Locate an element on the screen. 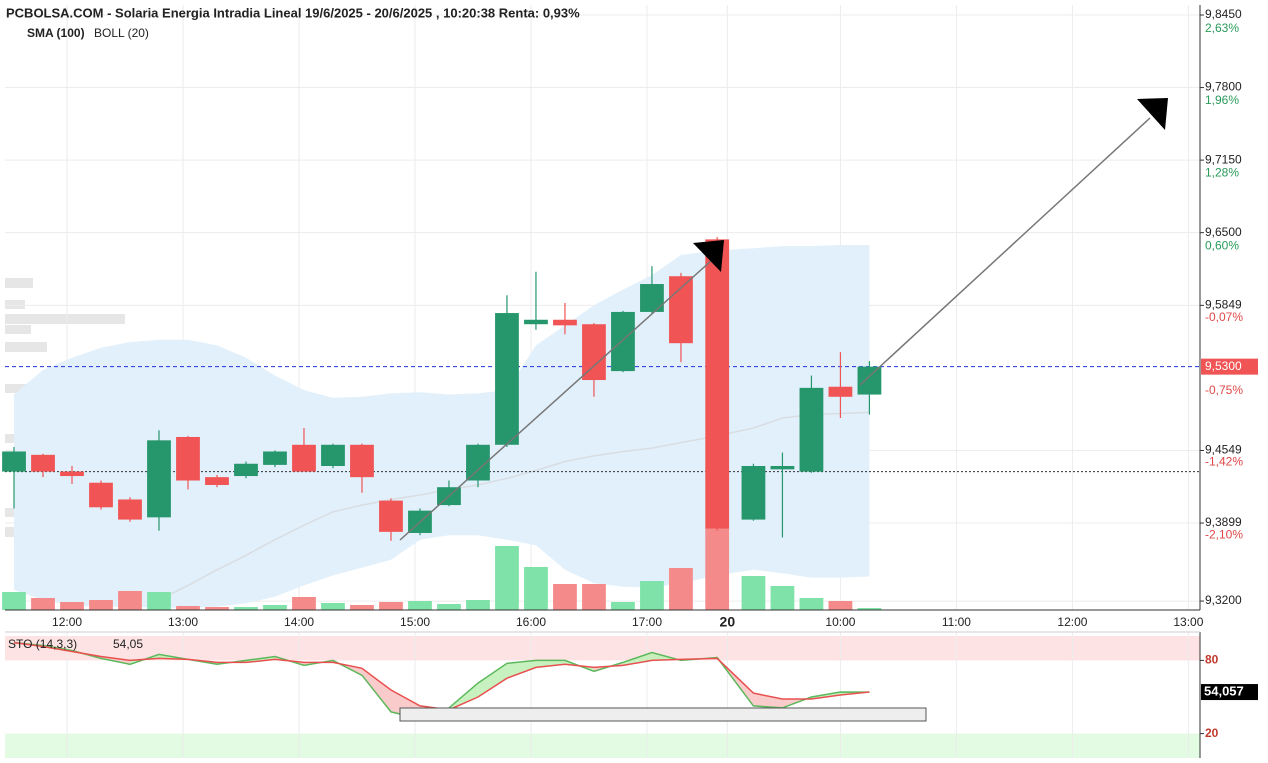 The width and height of the screenshot is (1268, 763). y-tick-label: 9,3899 is located at coordinates (1223, 522).